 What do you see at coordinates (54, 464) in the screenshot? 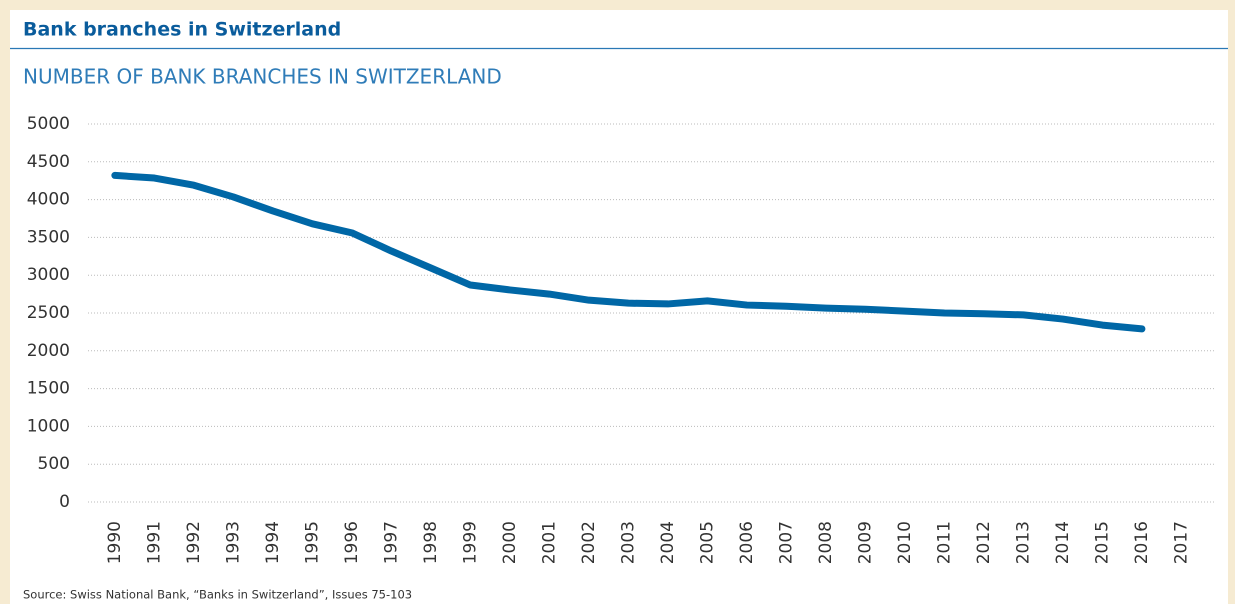
I see `y-tick-label: 500` at bounding box center [54, 464].